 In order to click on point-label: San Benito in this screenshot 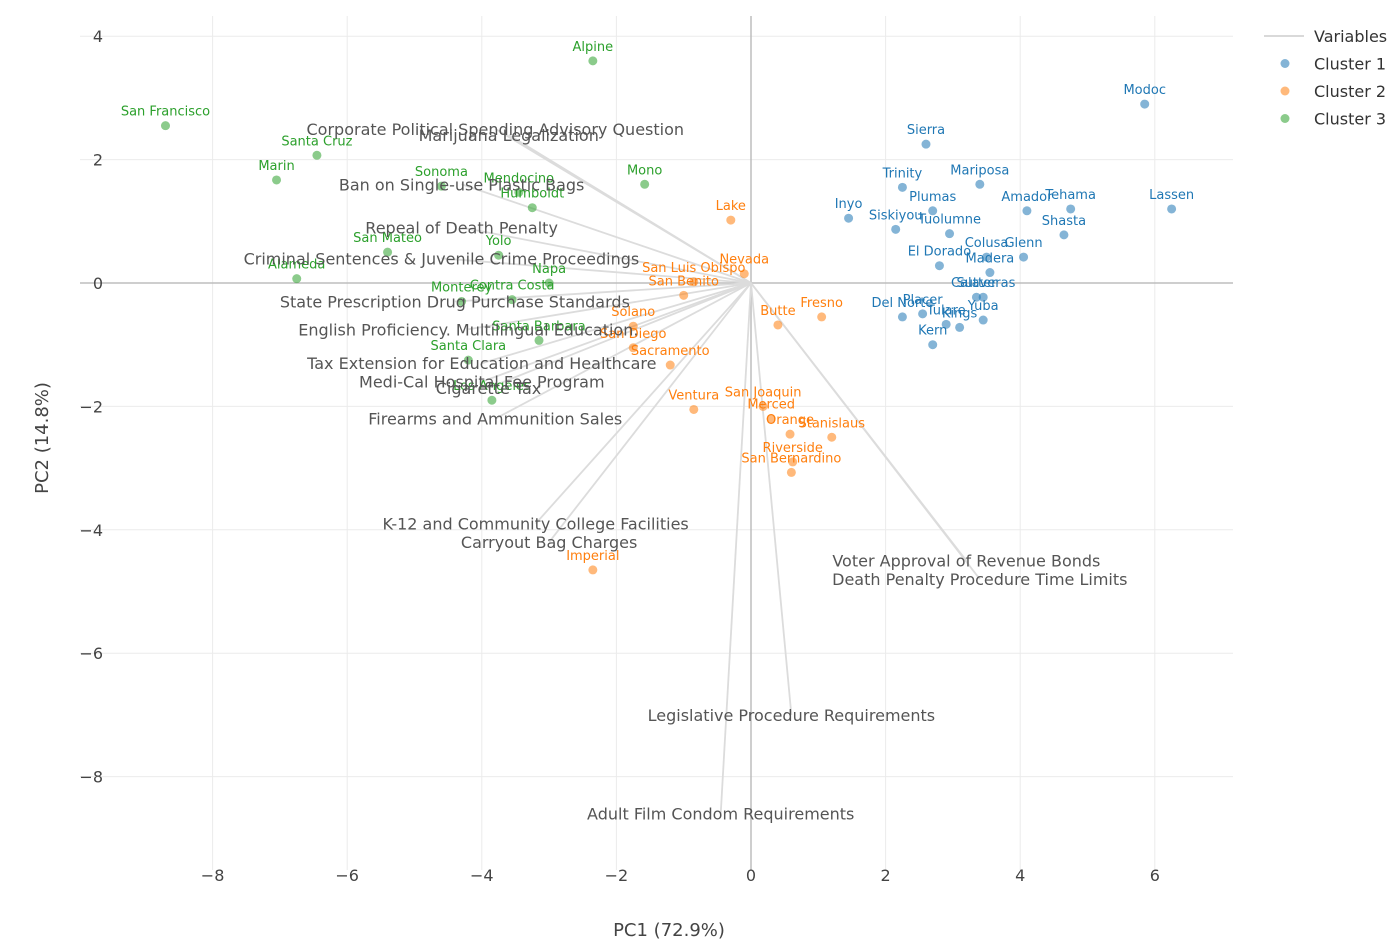, I will do `click(683, 281)`.